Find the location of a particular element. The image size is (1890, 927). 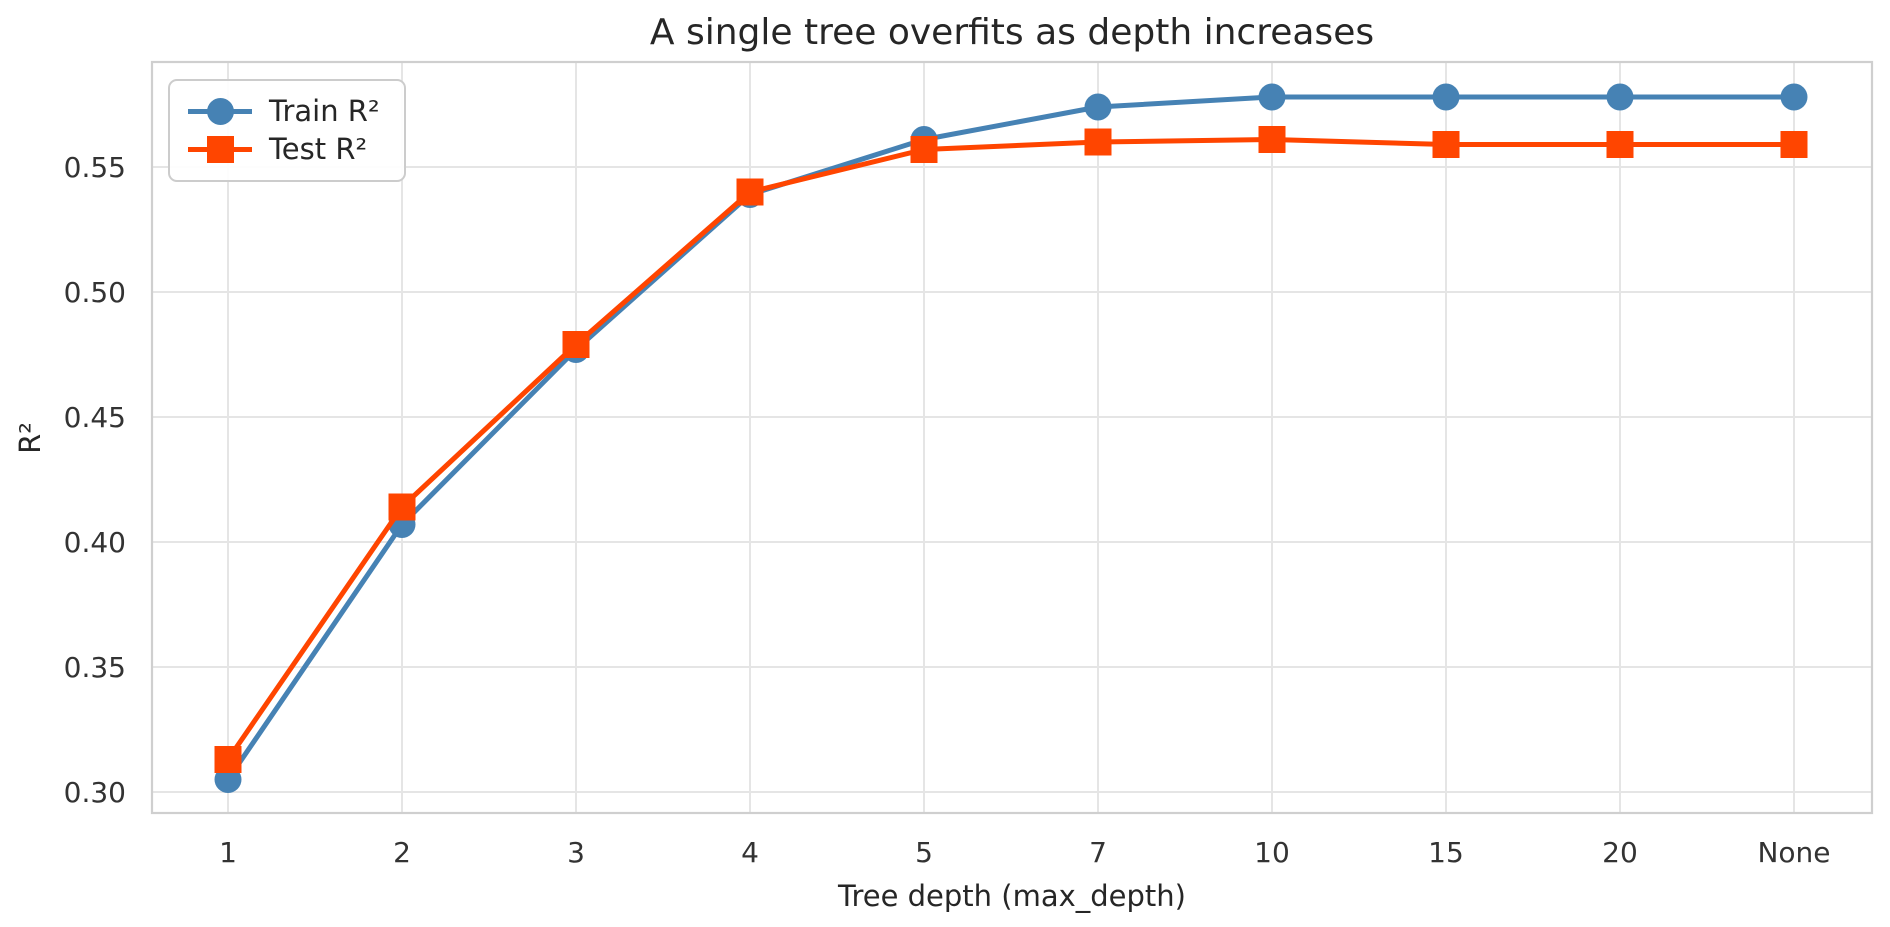

legend-item-test: Test R² is located at coordinates (287, 149).